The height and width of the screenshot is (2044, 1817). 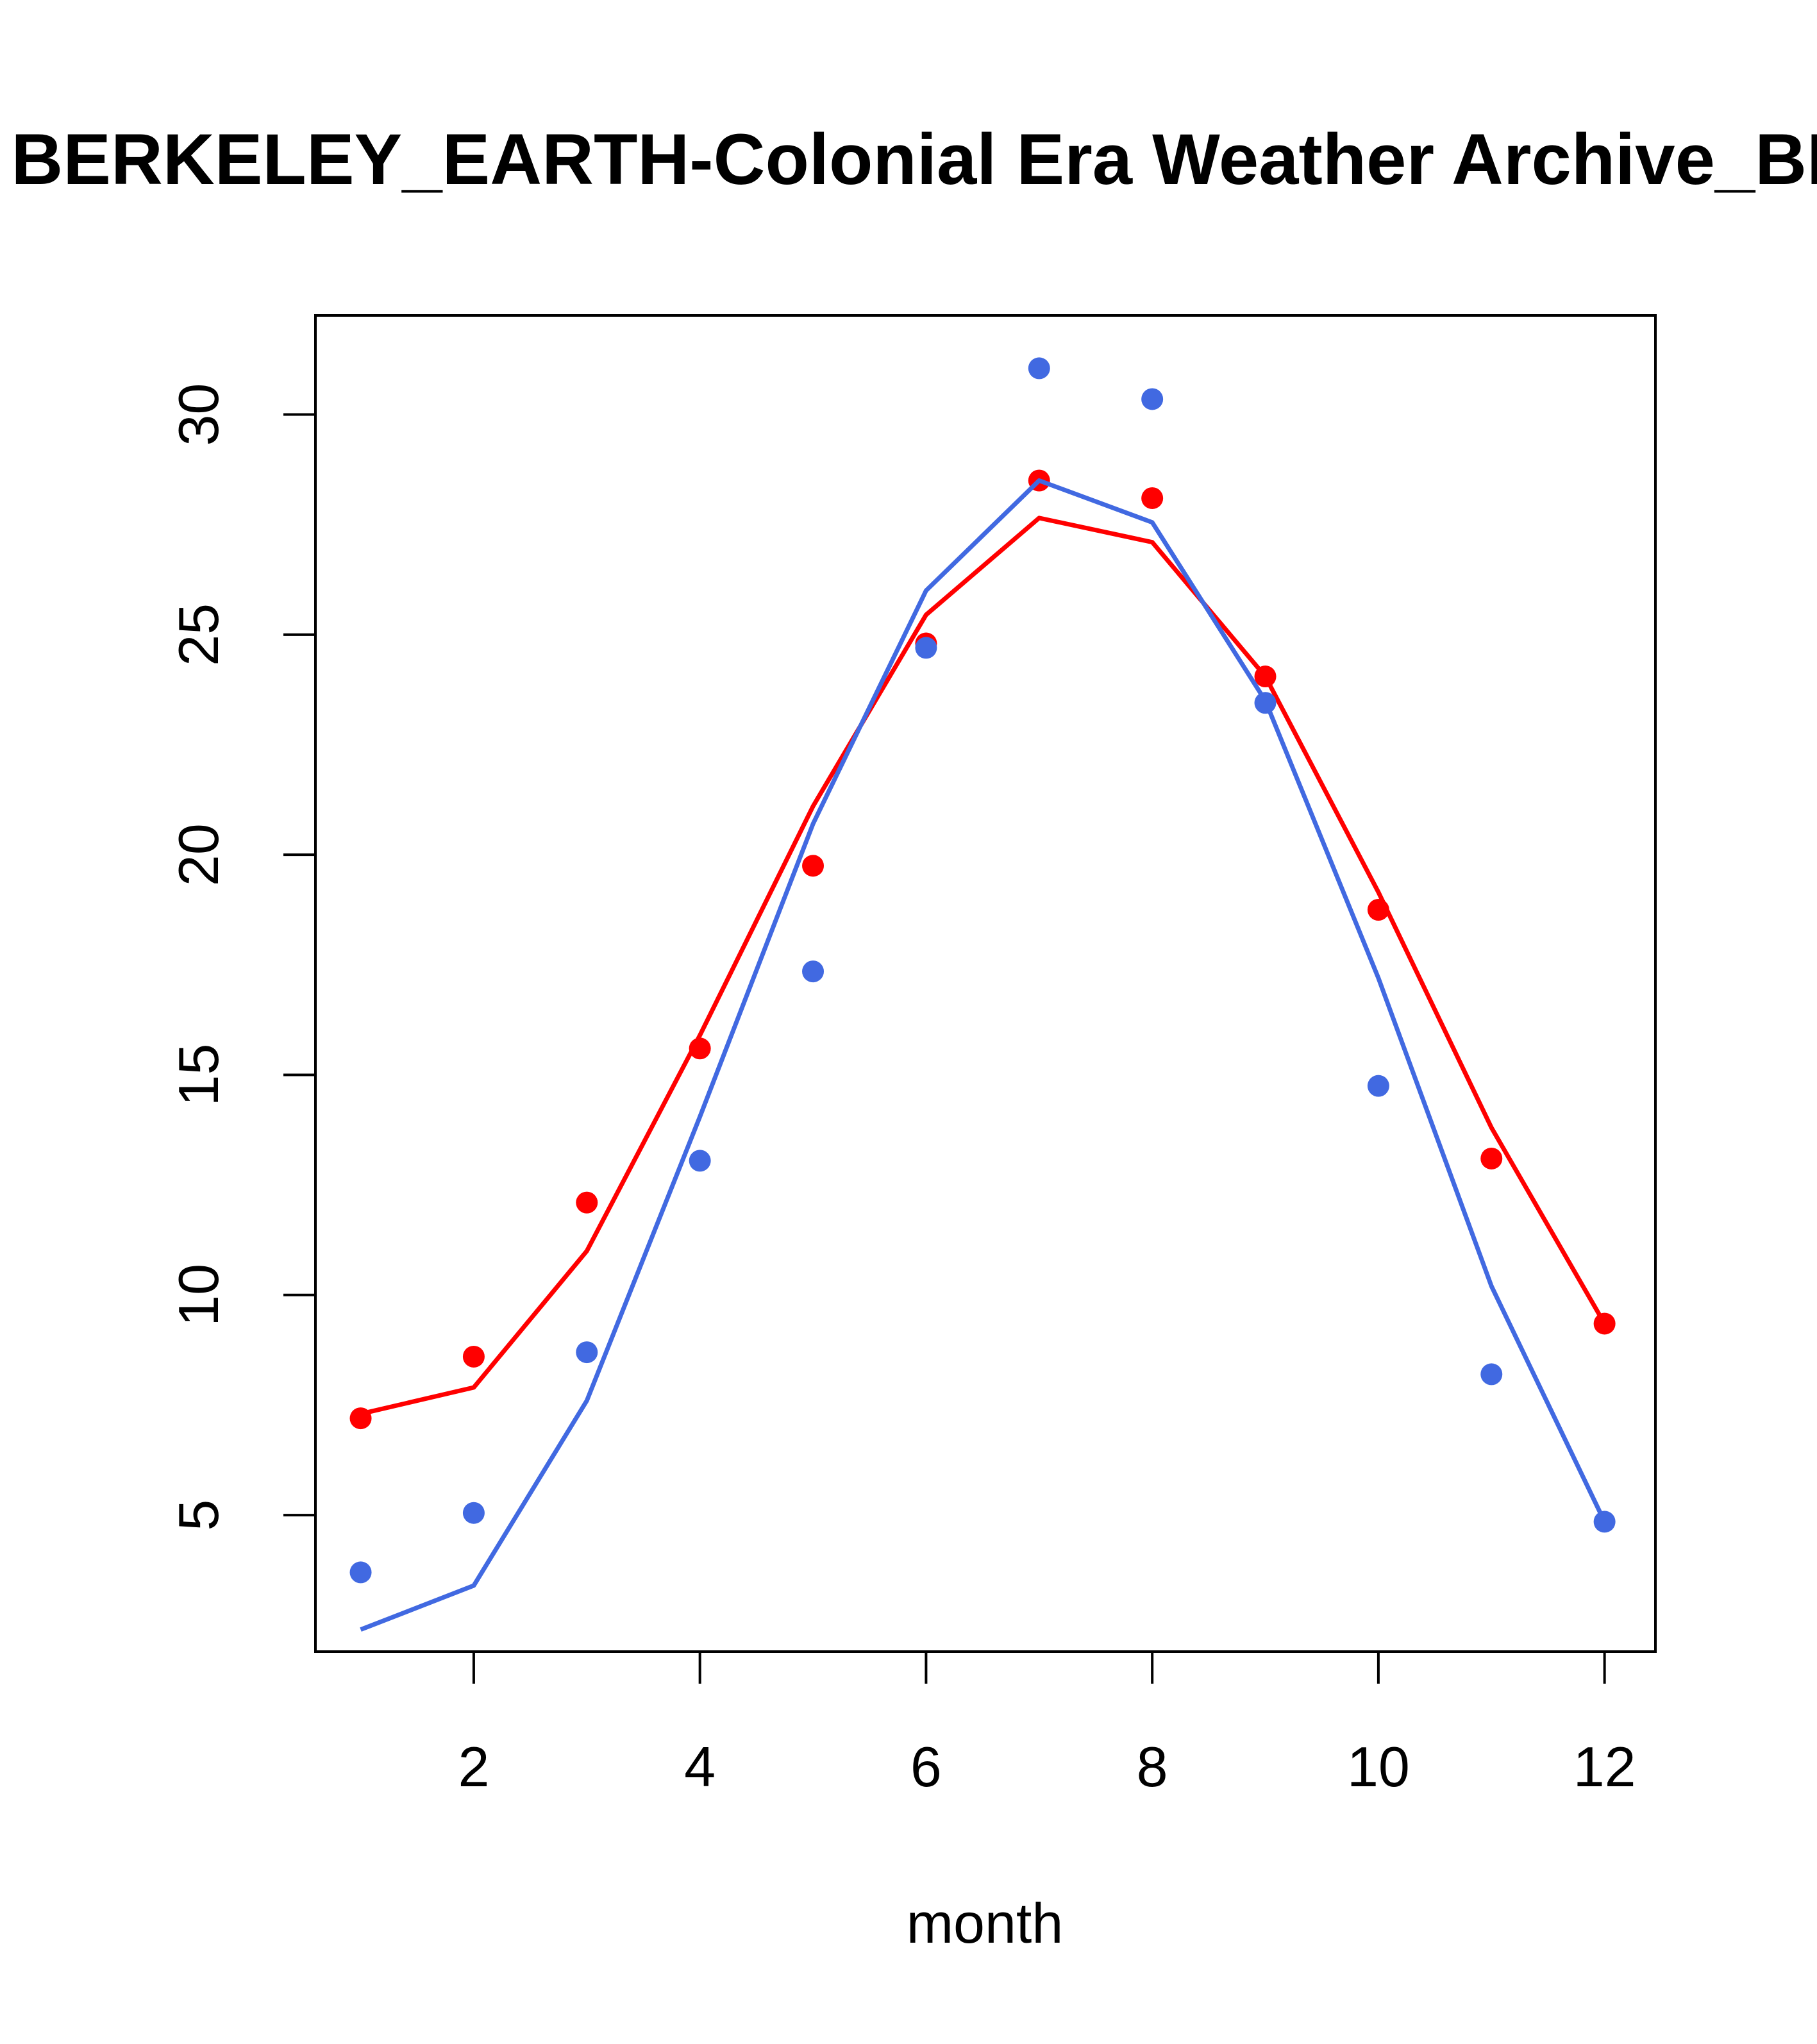 I want to click on x-tick-label: 2, so click(x=474, y=1766).